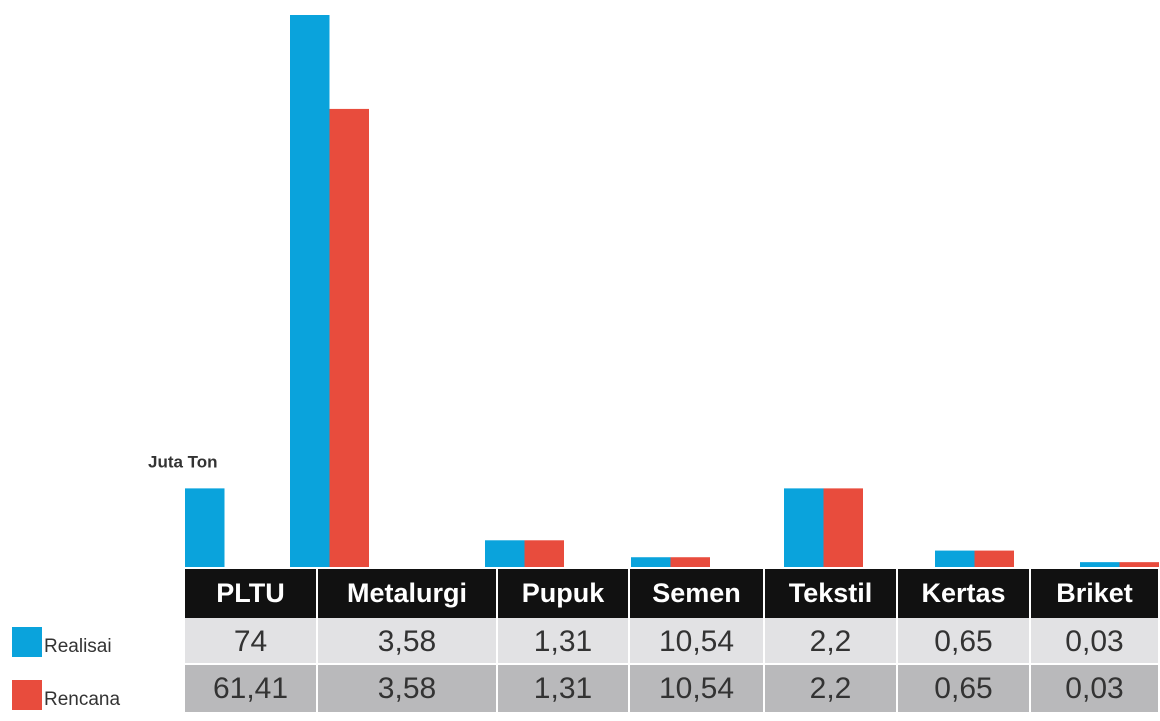 The image size is (1160, 721). Describe the element at coordinates (672, 664) in the screenshot. I see `row-divider` at that location.